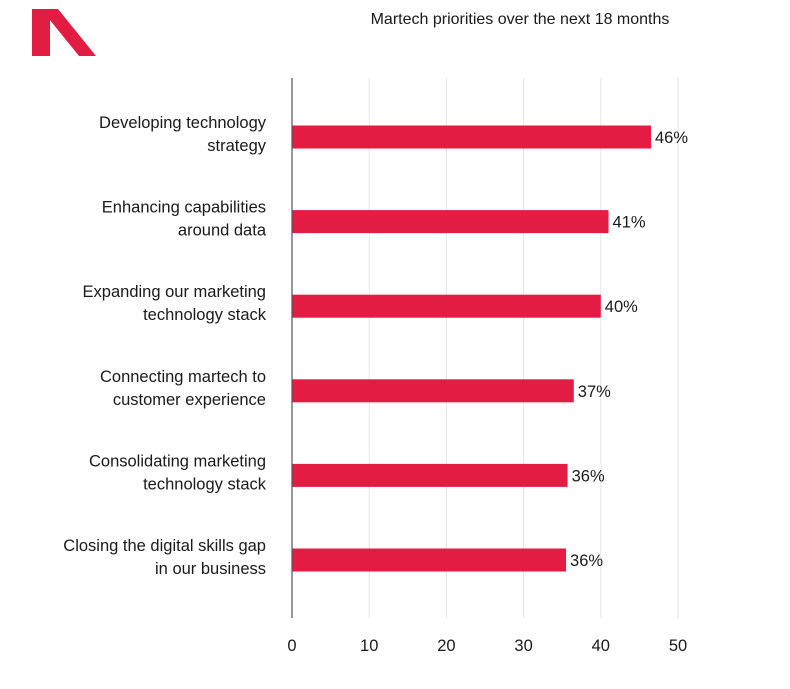  I want to click on x-tick-label: 30, so click(523, 646).